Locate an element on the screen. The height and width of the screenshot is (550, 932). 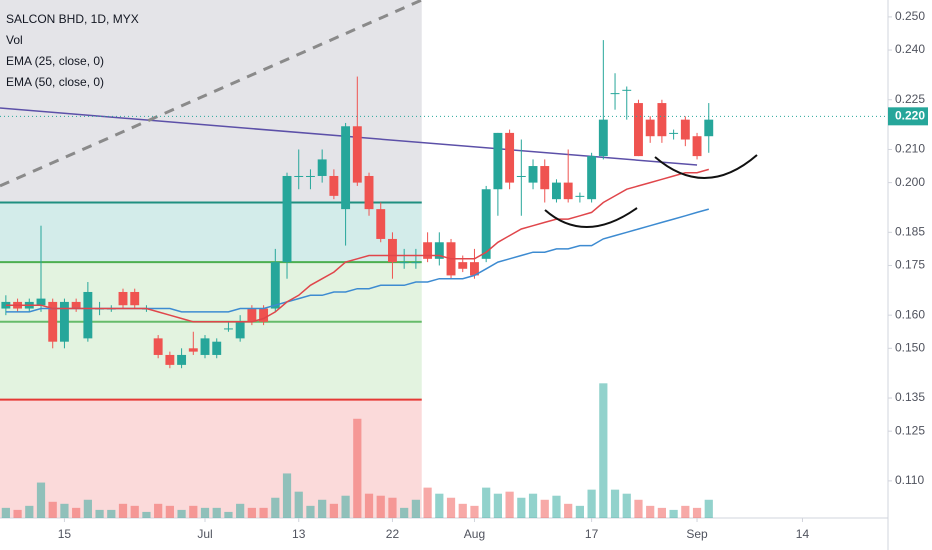
x-tick-label: Jul is located at coordinates (204, 534).